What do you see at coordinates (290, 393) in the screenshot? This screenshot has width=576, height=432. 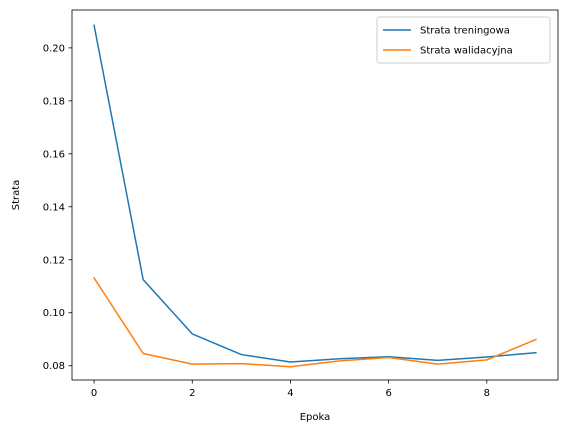 I see `x-tick-label: 4` at bounding box center [290, 393].